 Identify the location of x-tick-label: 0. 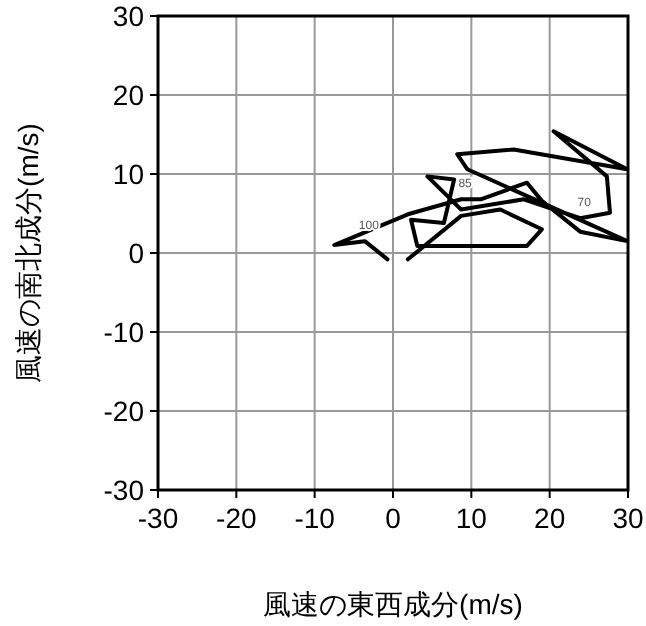
(393, 518).